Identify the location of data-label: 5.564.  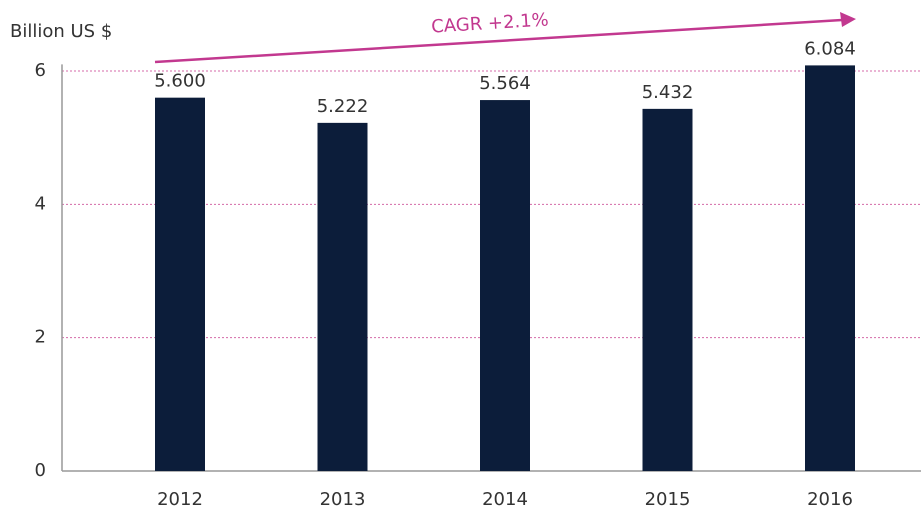
(505, 83).